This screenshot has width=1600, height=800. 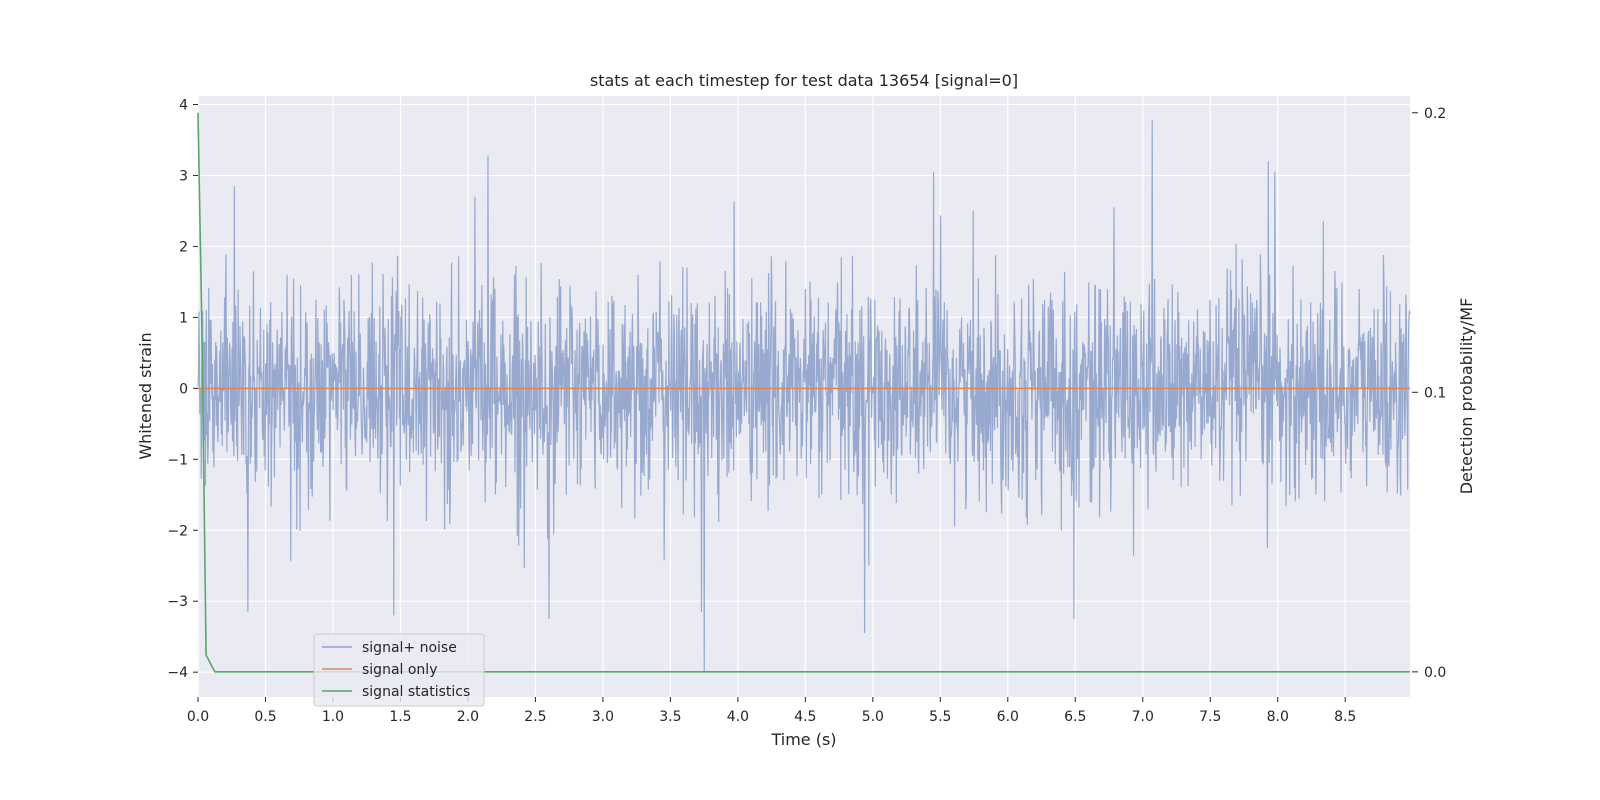 I want to click on x-tick-label: 5.0, so click(x=873, y=717).